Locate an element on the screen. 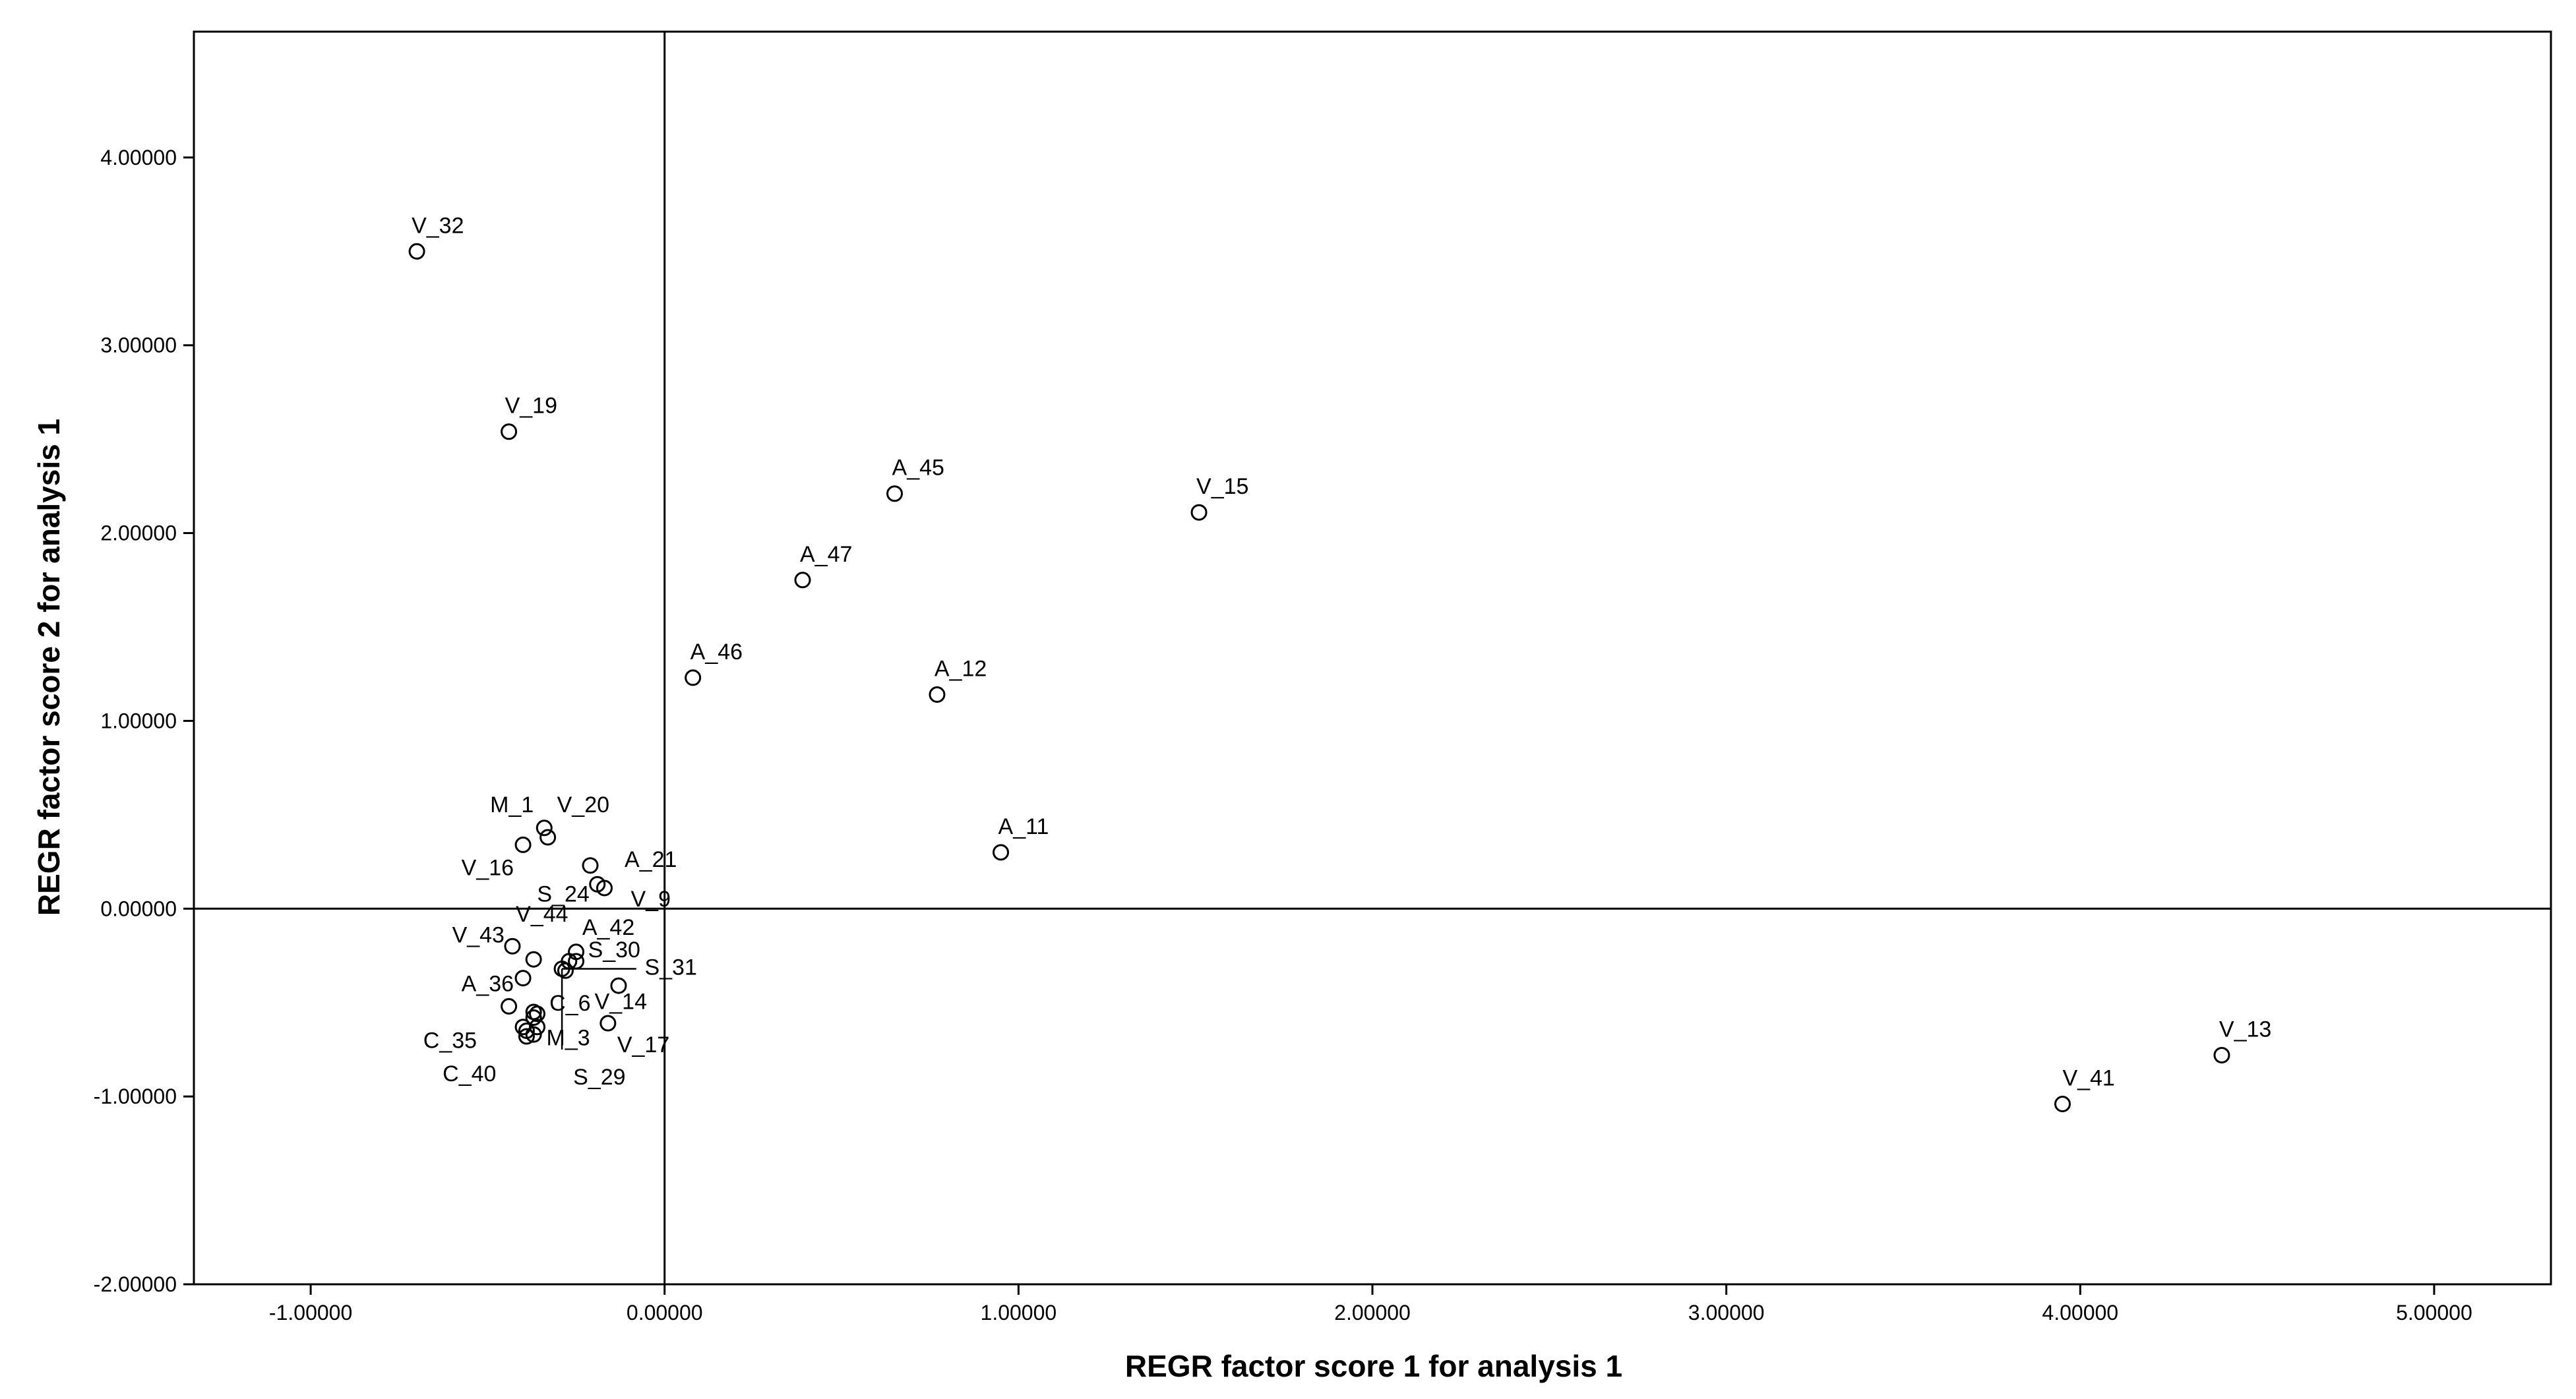 This screenshot has height=1399, width=2576. point-label: A_46 is located at coordinates (716, 652).